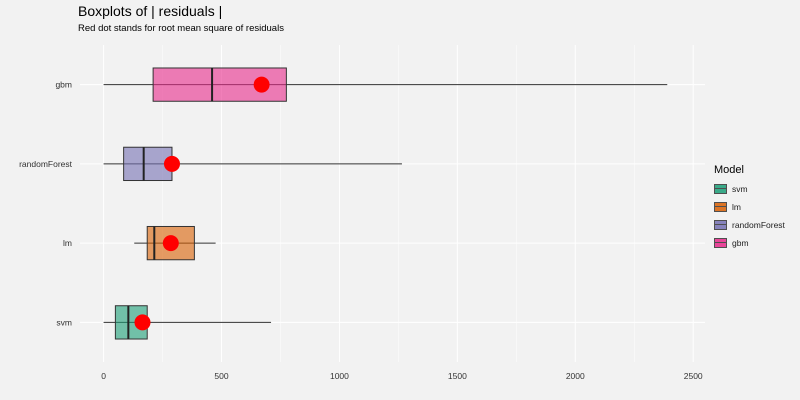 This screenshot has height=400, width=800. Describe the element at coordinates (575, 376) in the screenshot. I see `x-tick-label: 2000` at that location.